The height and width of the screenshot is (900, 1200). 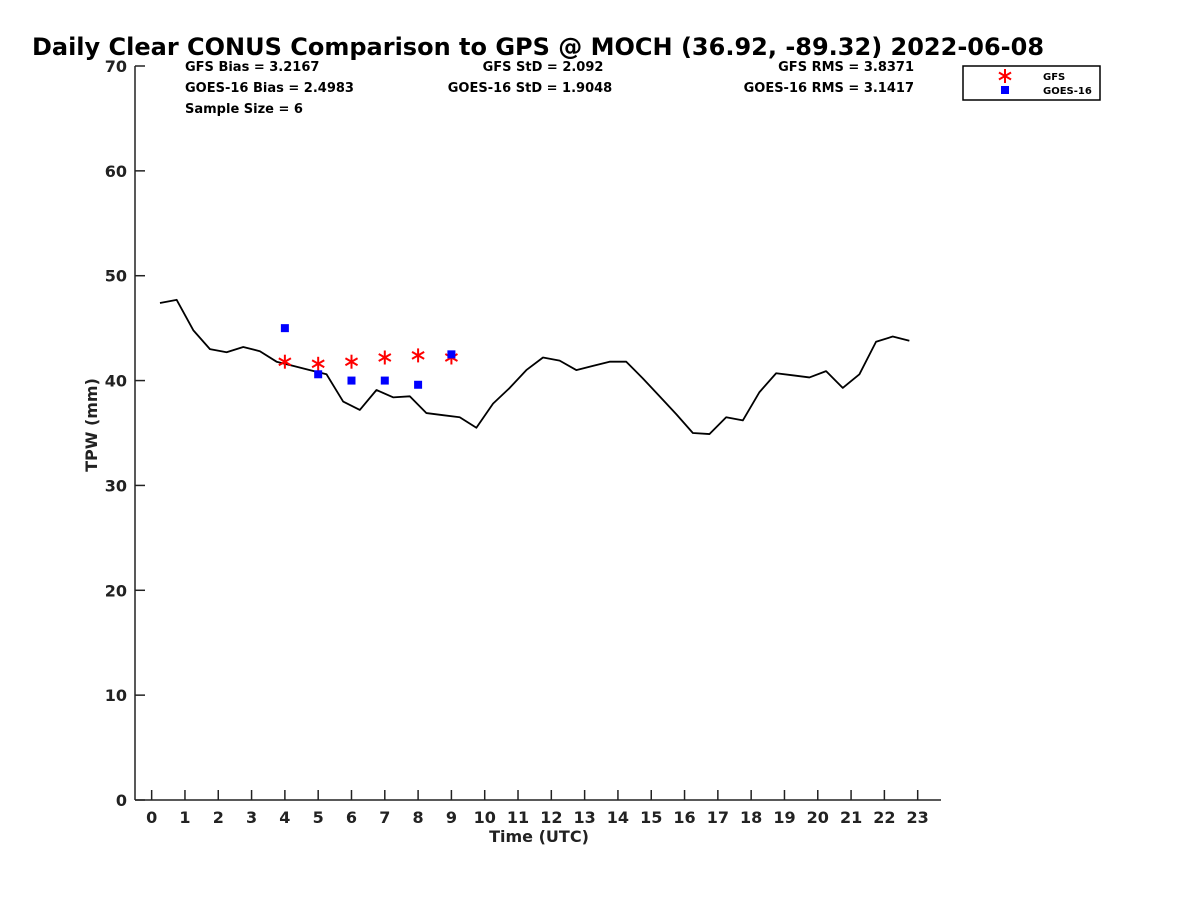 What do you see at coordinates (684, 817) in the screenshot?
I see `x-tick-label: 16` at bounding box center [684, 817].